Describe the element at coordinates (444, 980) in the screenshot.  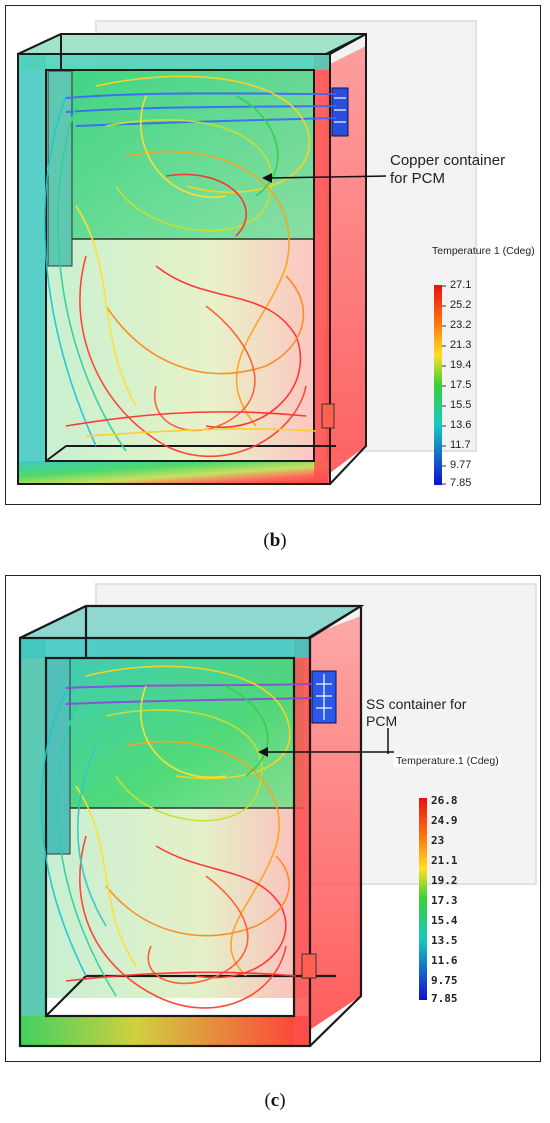
I see `tick-label: 9.75` at that location.